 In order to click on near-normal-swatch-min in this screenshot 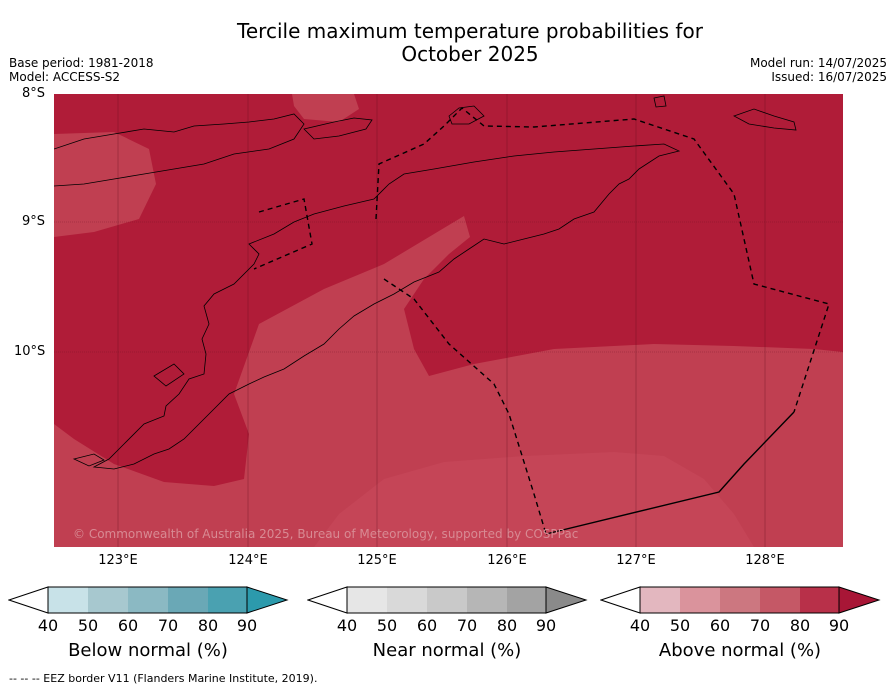, I will do `click(327, 600)`.